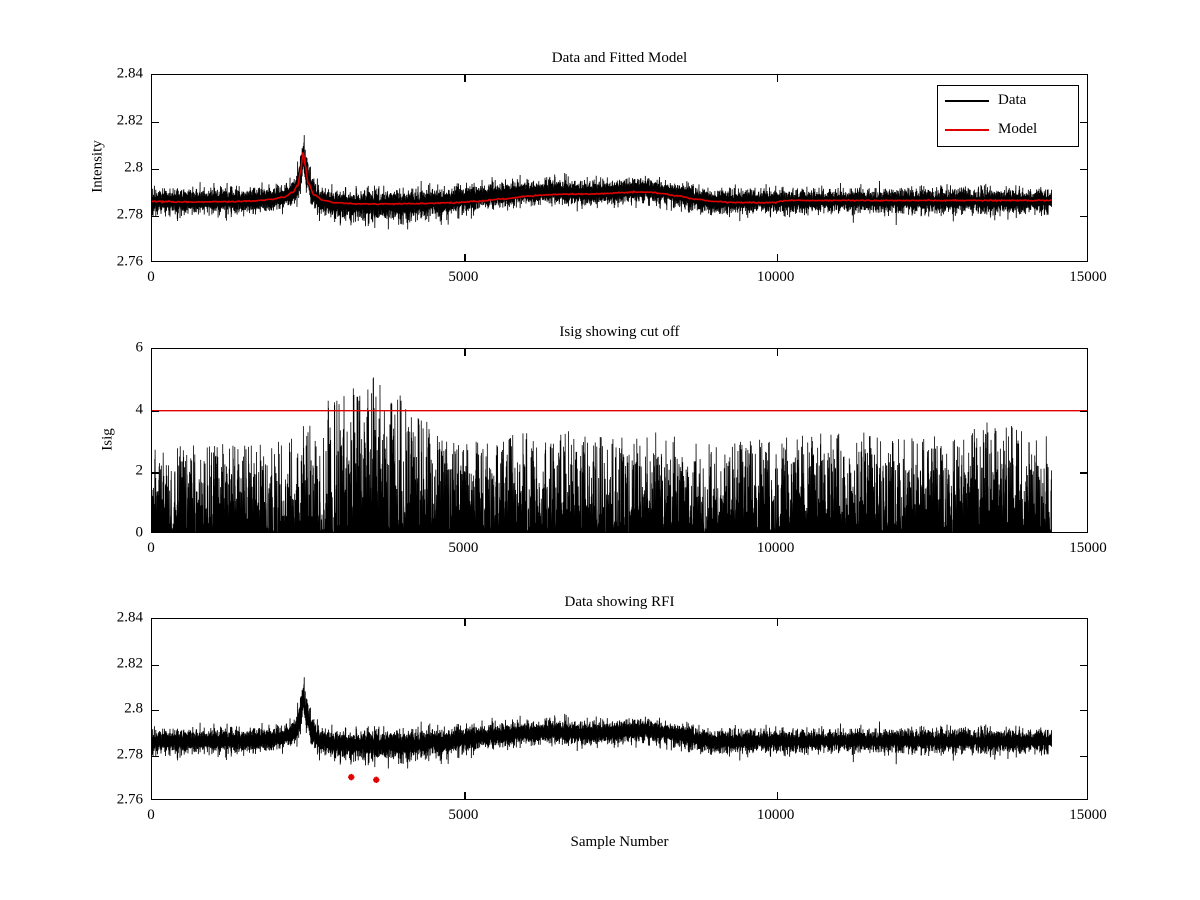  I want to click on plot-1-svg, so click(602, 182).